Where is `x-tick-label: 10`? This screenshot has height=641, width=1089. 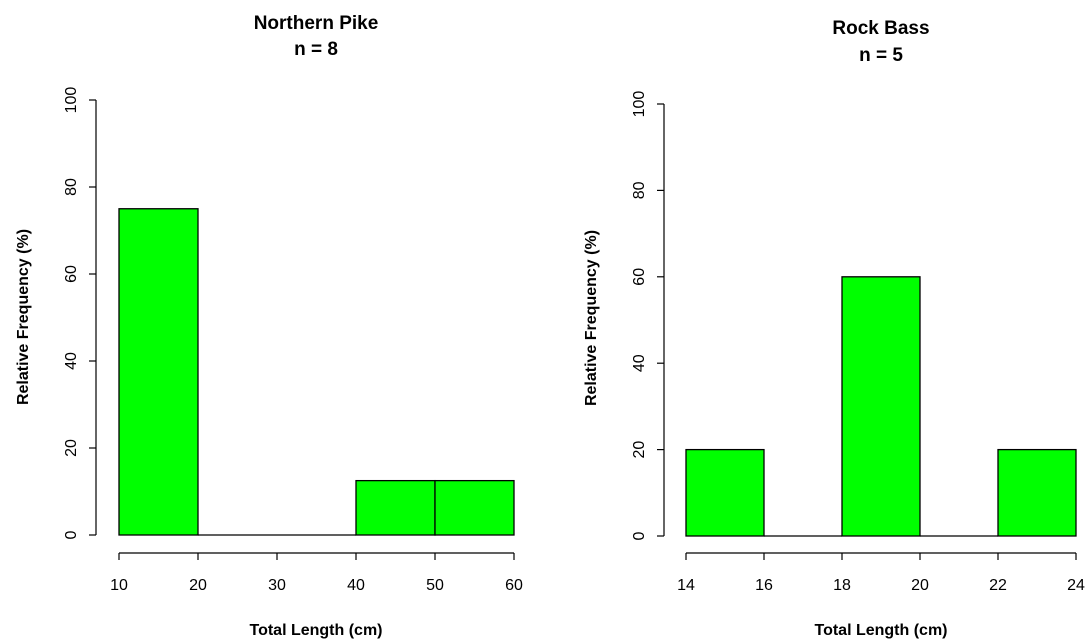 x-tick-label: 10 is located at coordinates (119, 585).